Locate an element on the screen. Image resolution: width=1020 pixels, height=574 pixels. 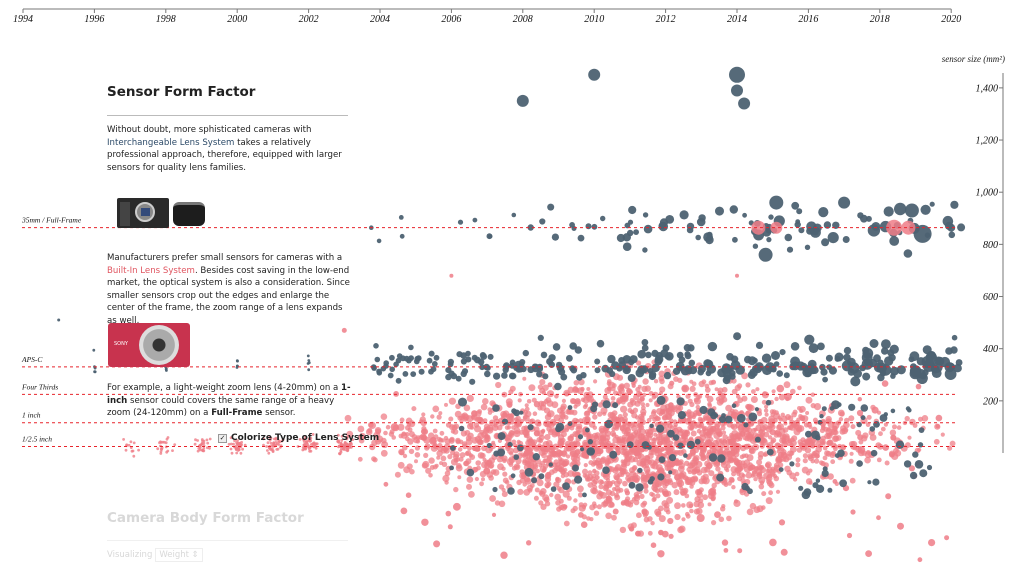
colorize-checkbox: ✓ Colorize Type of Lens System is located at coordinates (298, 438).